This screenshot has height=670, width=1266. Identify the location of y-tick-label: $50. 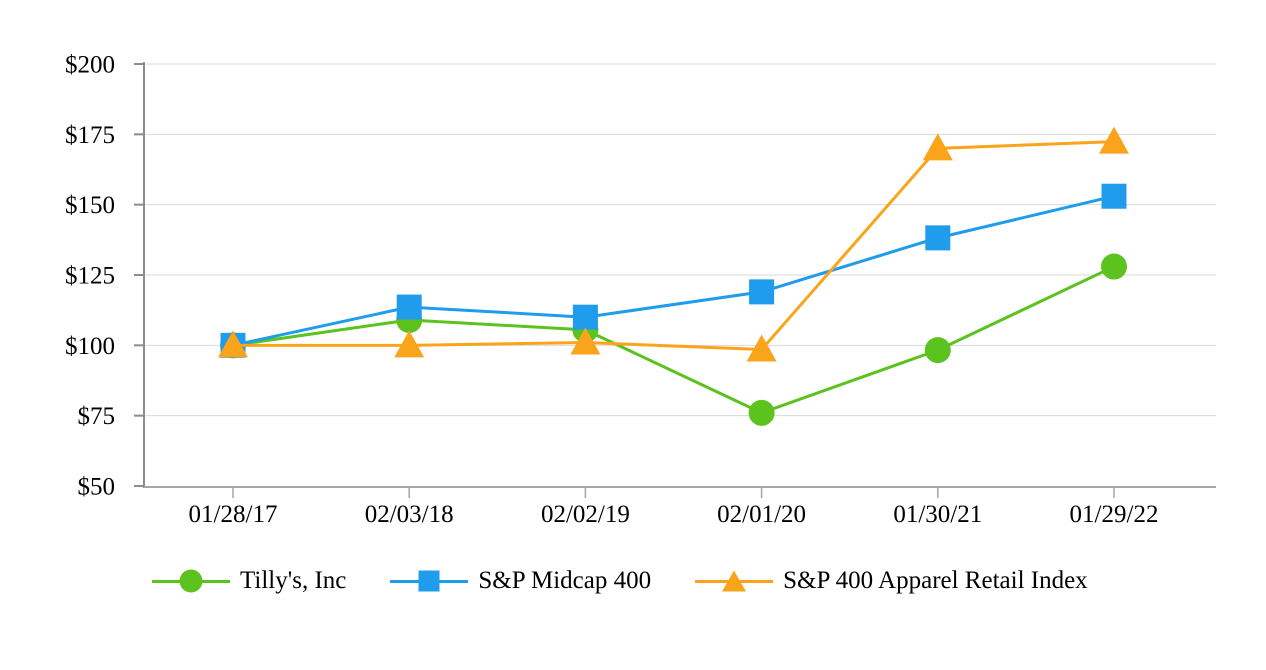
(97, 487).